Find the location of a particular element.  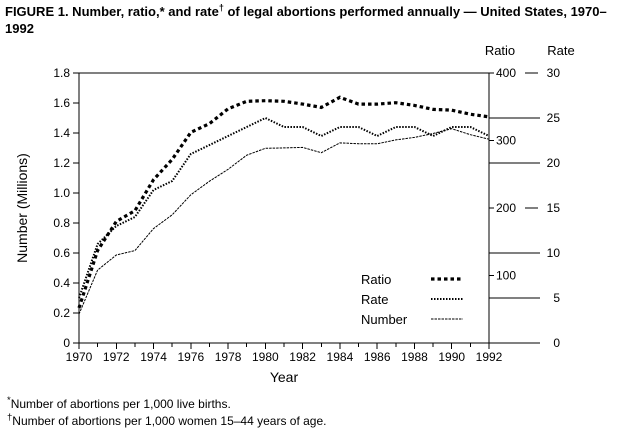

asterisk-marker: * is located at coordinates (9, 400).